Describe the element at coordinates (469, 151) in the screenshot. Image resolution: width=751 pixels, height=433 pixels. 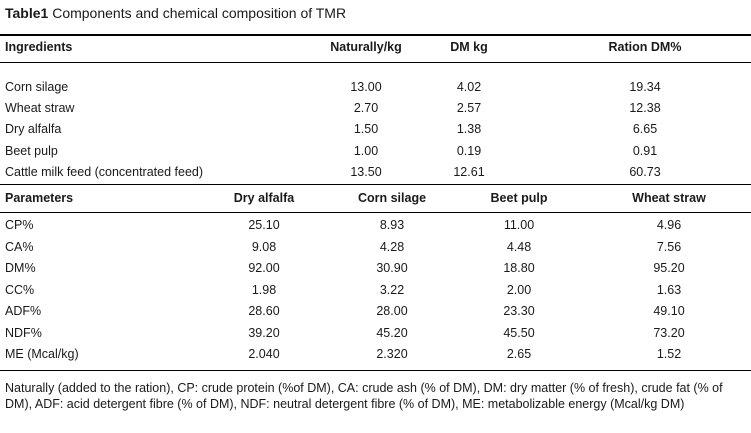
I see `ingredient-value: 0.19` at that location.